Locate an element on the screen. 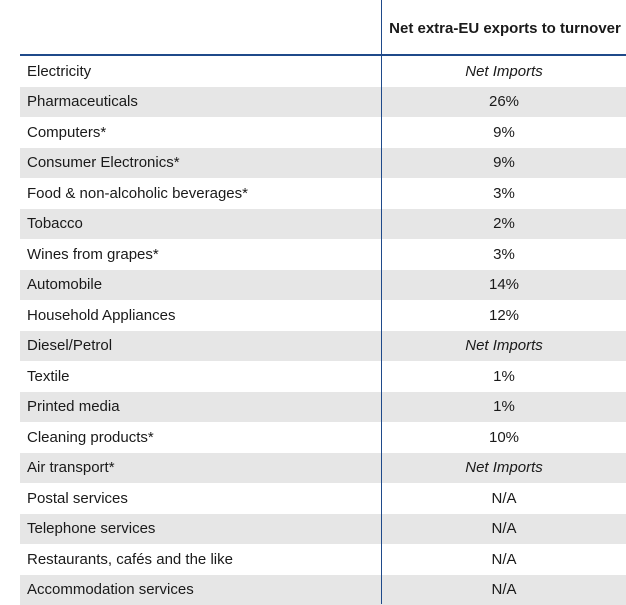 The width and height of the screenshot is (626, 605). table-row: Wines from grapes*3% is located at coordinates (323, 254).